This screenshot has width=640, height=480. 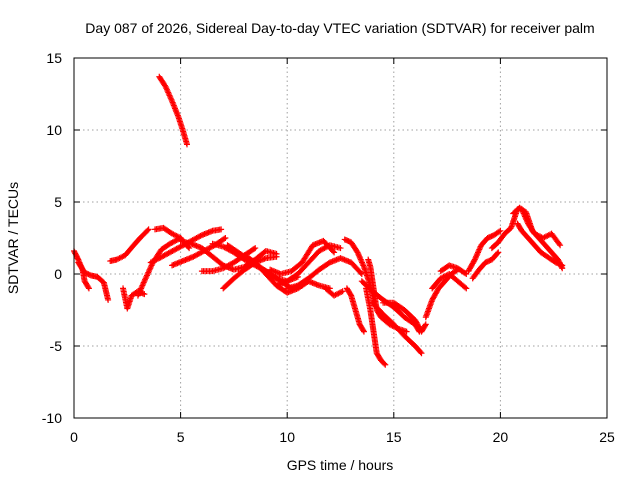 What do you see at coordinates (501, 437) in the screenshot?
I see `x-tick-label: 20` at bounding box center [501, 437].